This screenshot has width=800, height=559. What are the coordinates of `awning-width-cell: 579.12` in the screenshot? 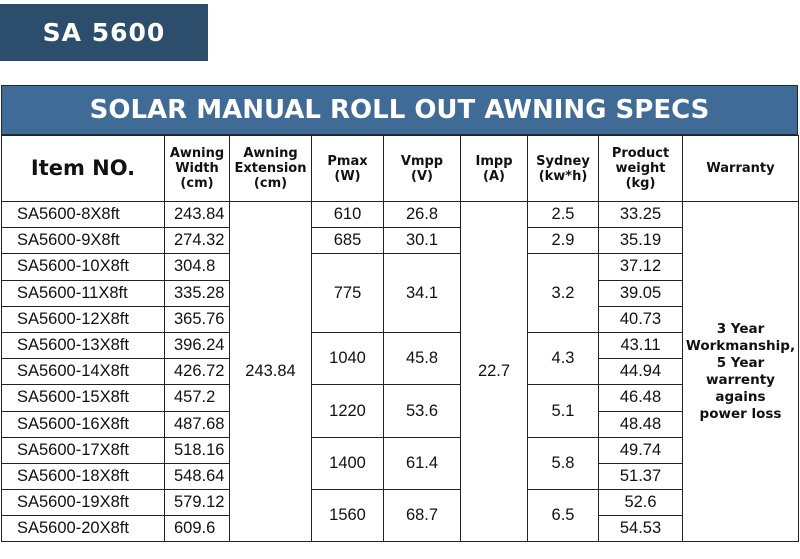 It's located at (197, 503).